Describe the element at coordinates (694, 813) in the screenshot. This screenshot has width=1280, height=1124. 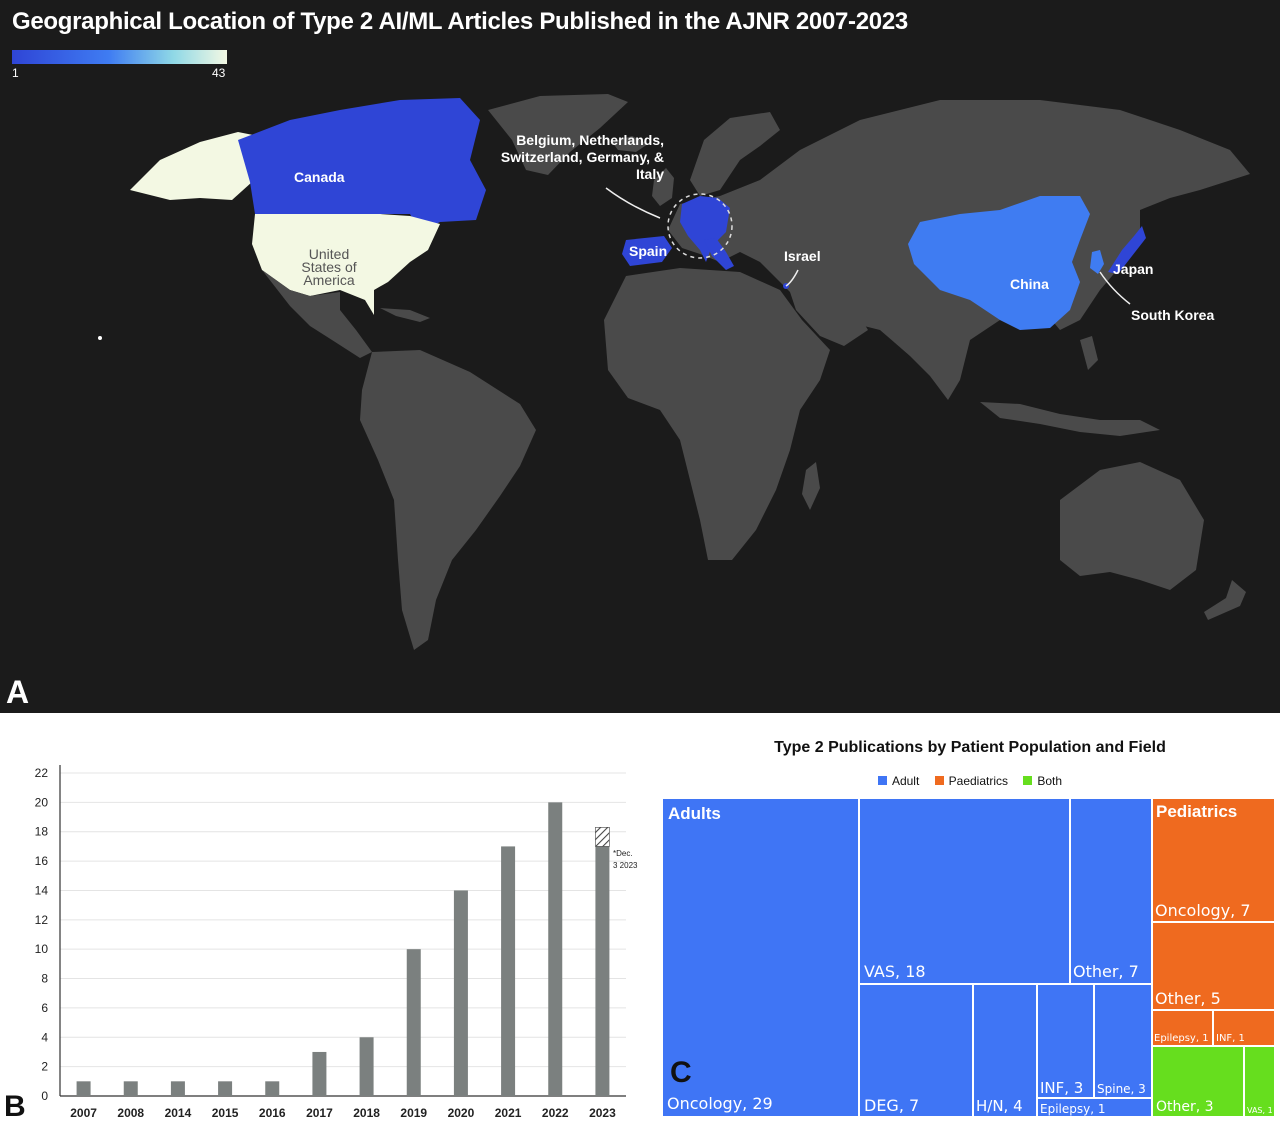
I see `group-label-adults: Adults` at that location.